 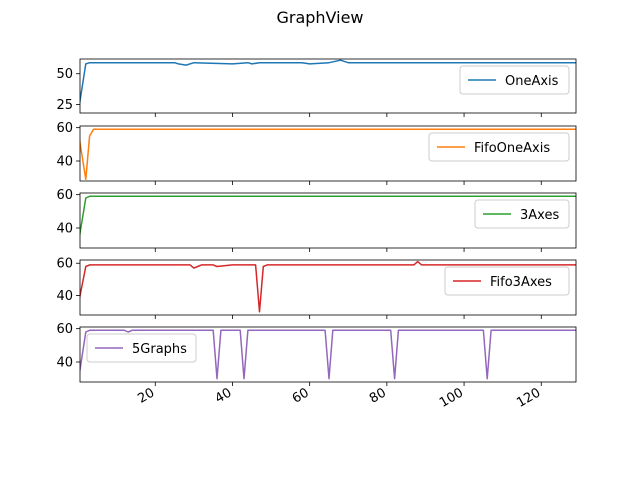 I want to click on x-tick-label: 80, so click(x=378, y=395).